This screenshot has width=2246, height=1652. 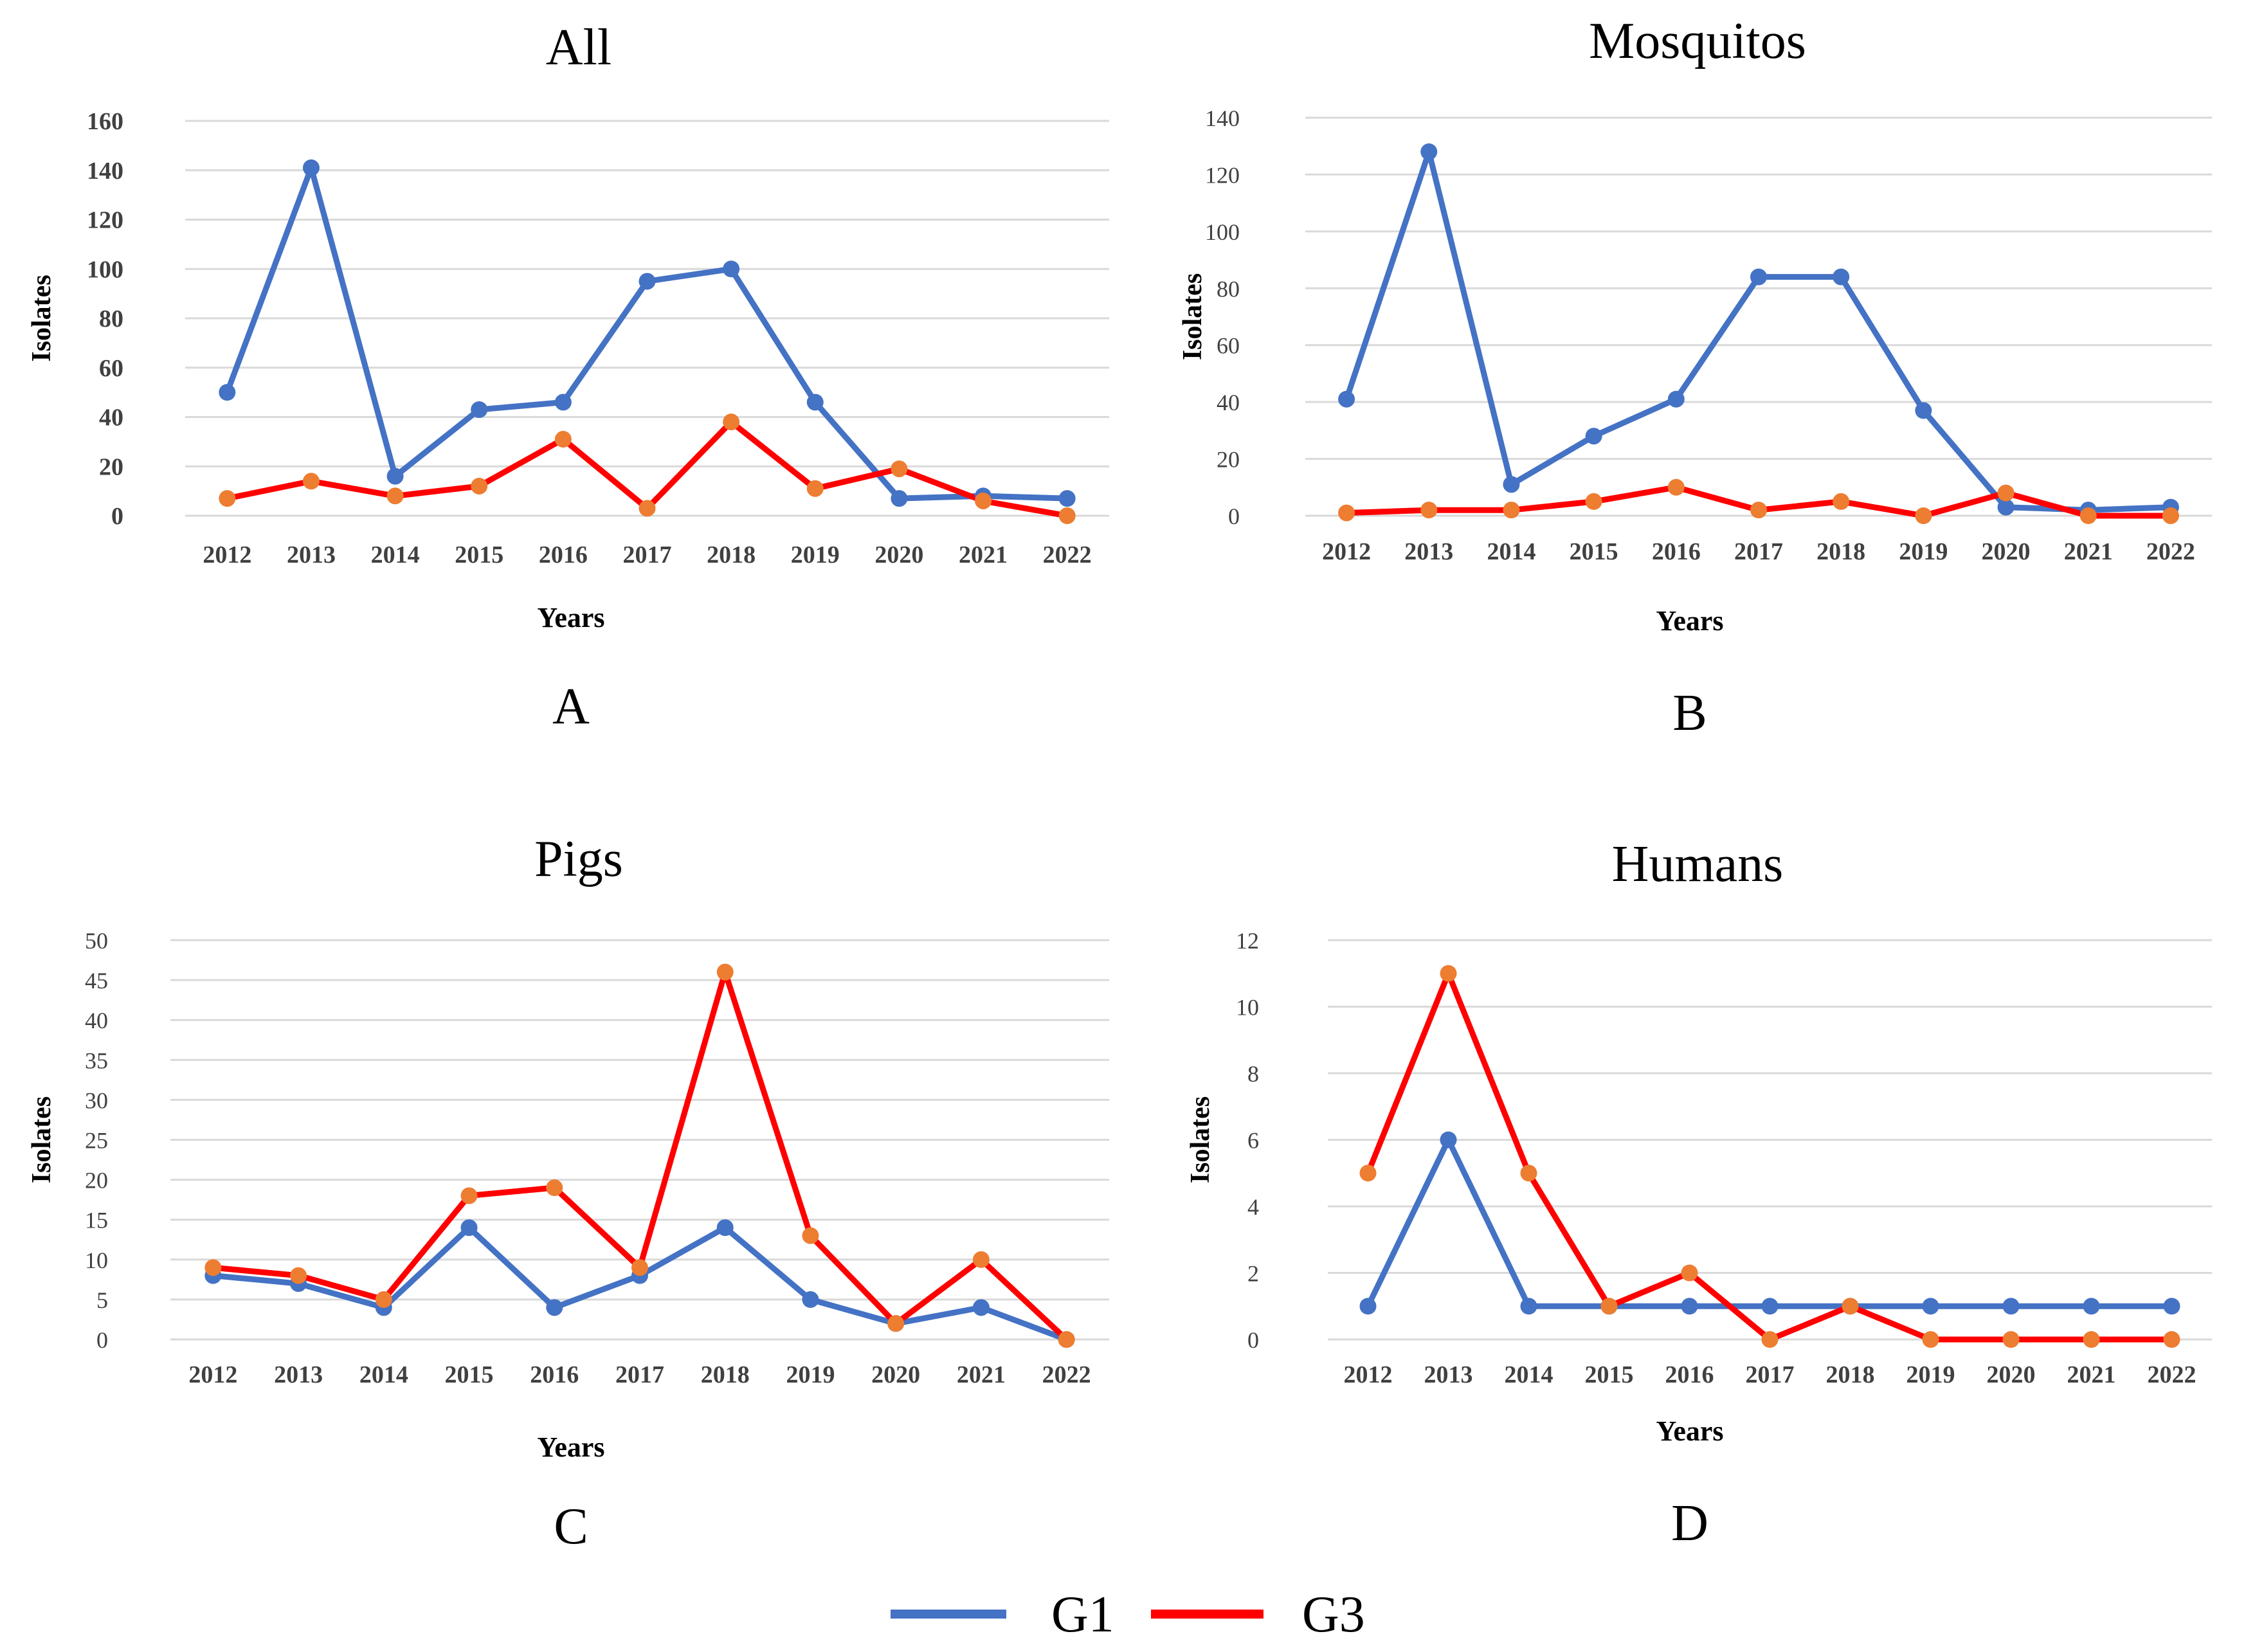 I want to click on y-tick-label: 35, so click(x=97, y=1060).